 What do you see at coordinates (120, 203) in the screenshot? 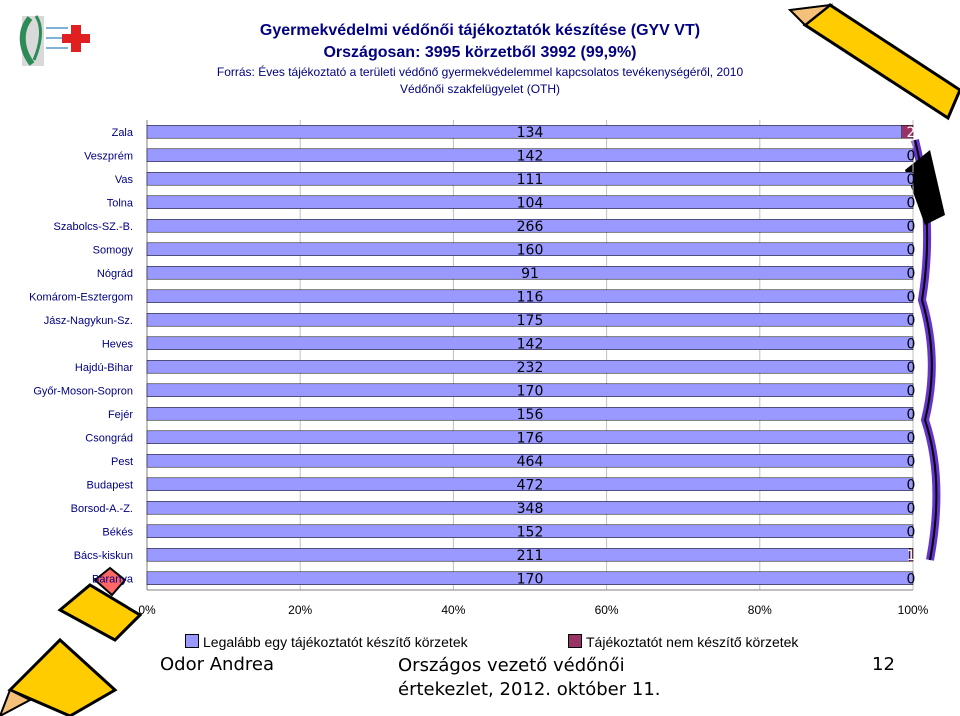
I see `category-label: Tolna` at bounding box center [120, 203].